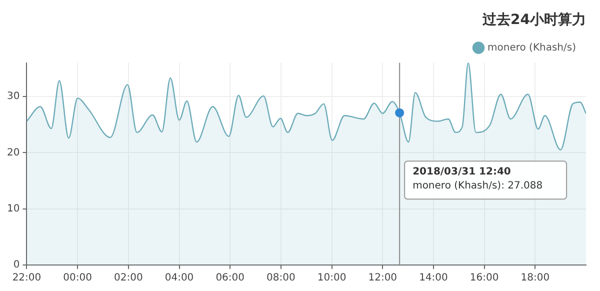 This screenshot has width=600, height=291. I want to click on y-tick-label: 0, so click(16, 265).